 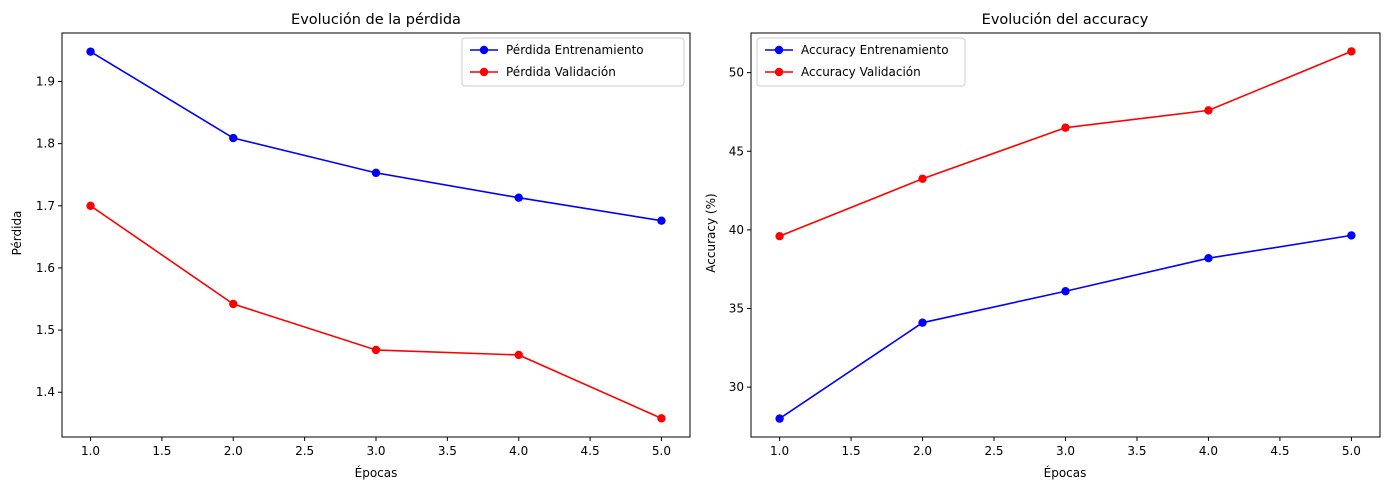 I want to click on legend: Pérdida Entrenamiento Pérdida Validación, so click(x=573, y=62).